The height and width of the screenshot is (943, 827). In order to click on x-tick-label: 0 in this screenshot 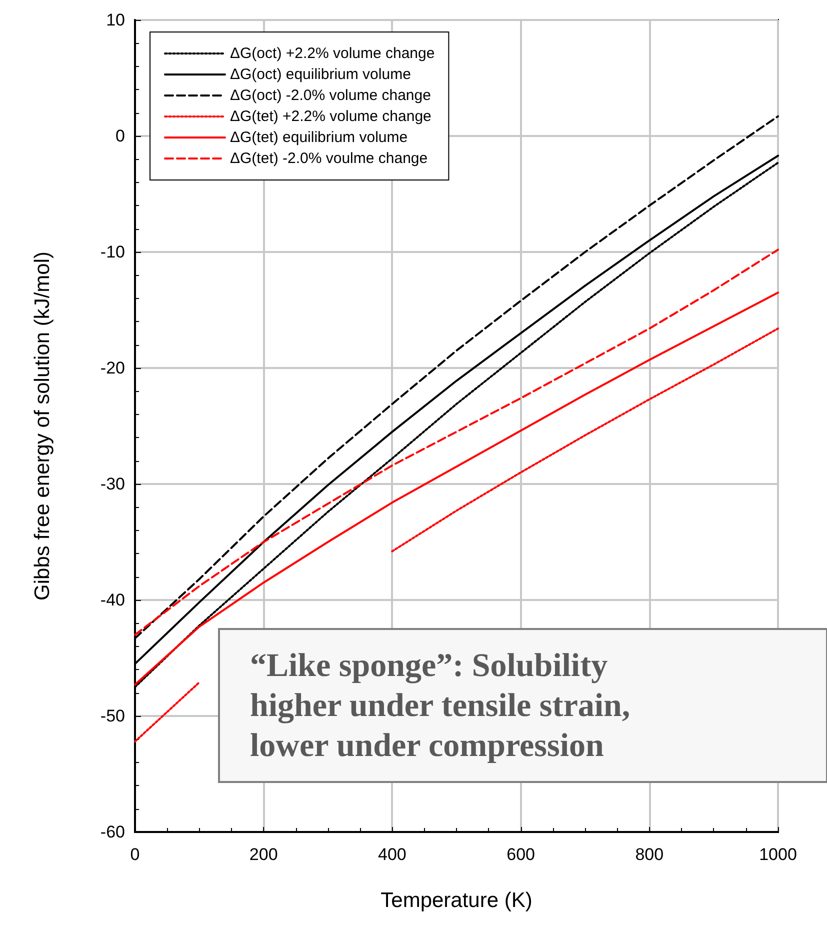, I will do `click(135, 854)`.